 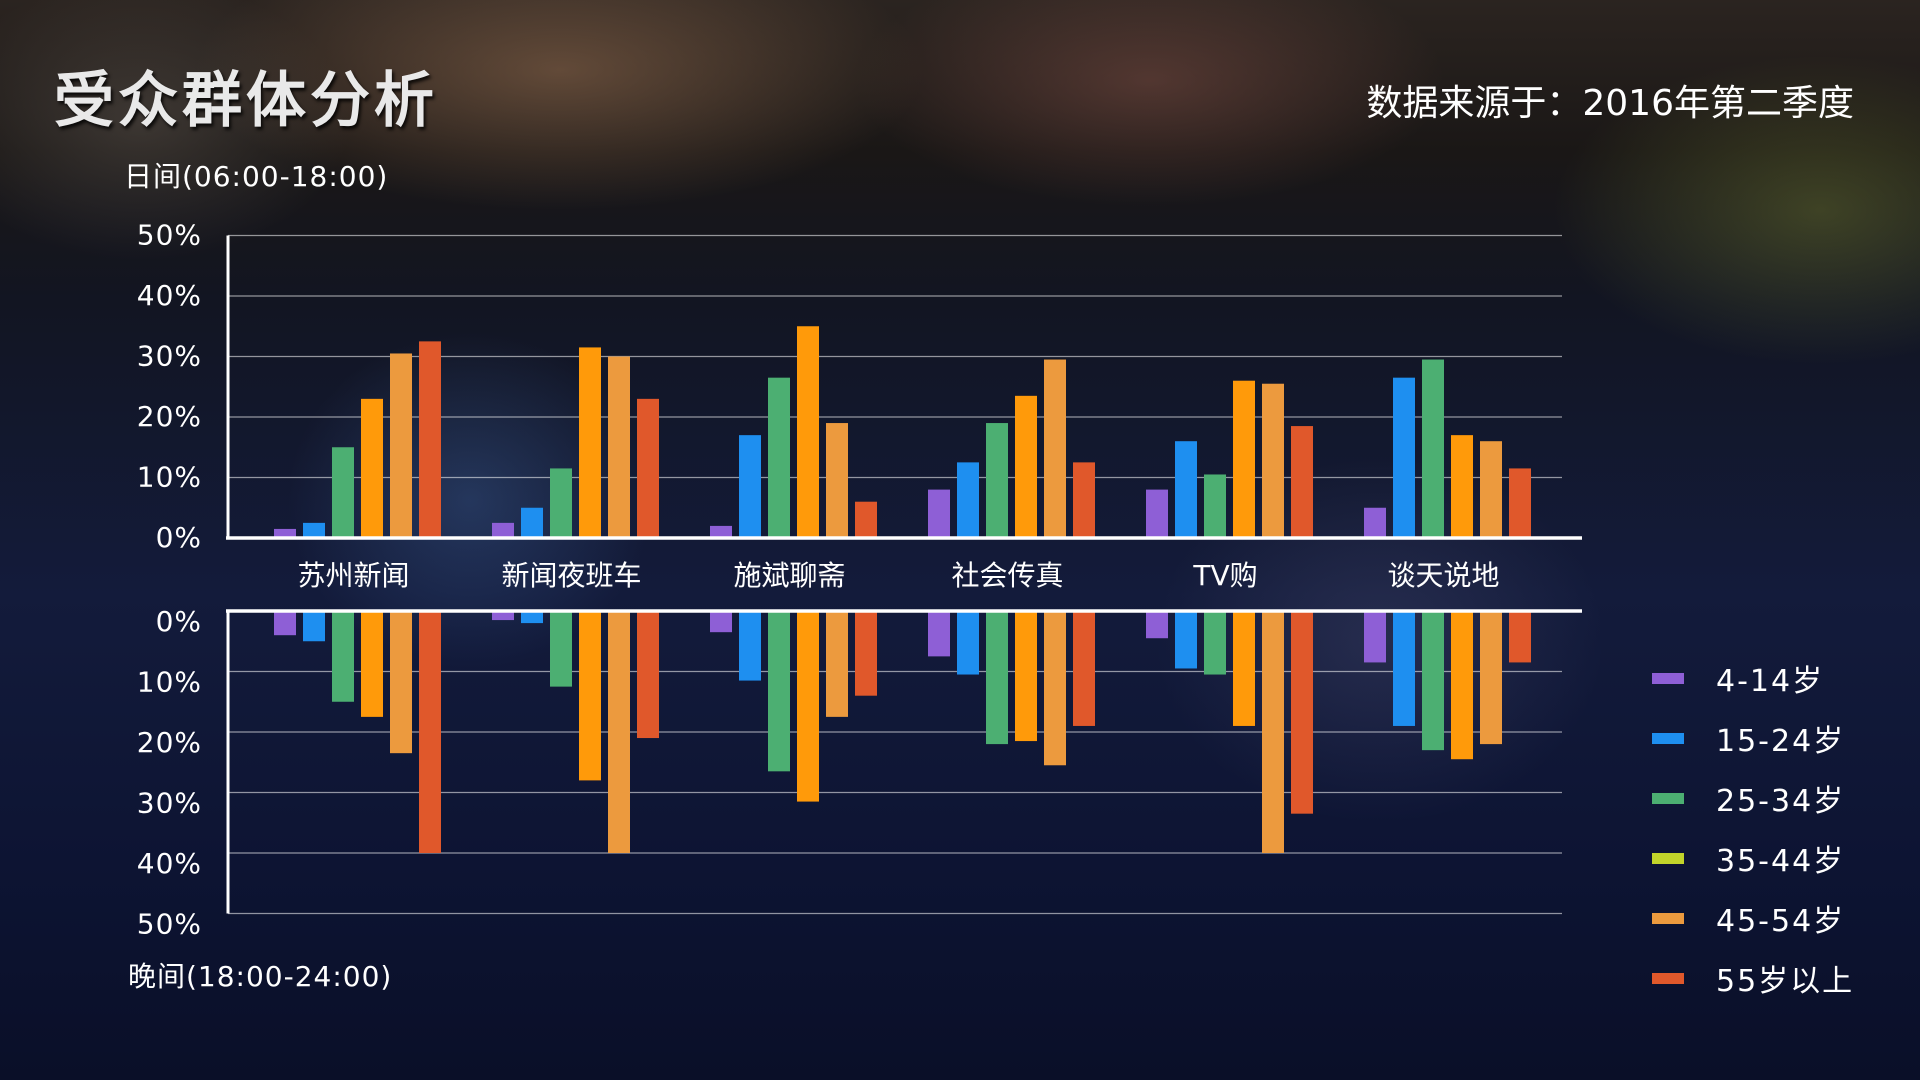 I want to click on bar-night-新闻夜班车-4-14岁, so click(x=503, y=616).